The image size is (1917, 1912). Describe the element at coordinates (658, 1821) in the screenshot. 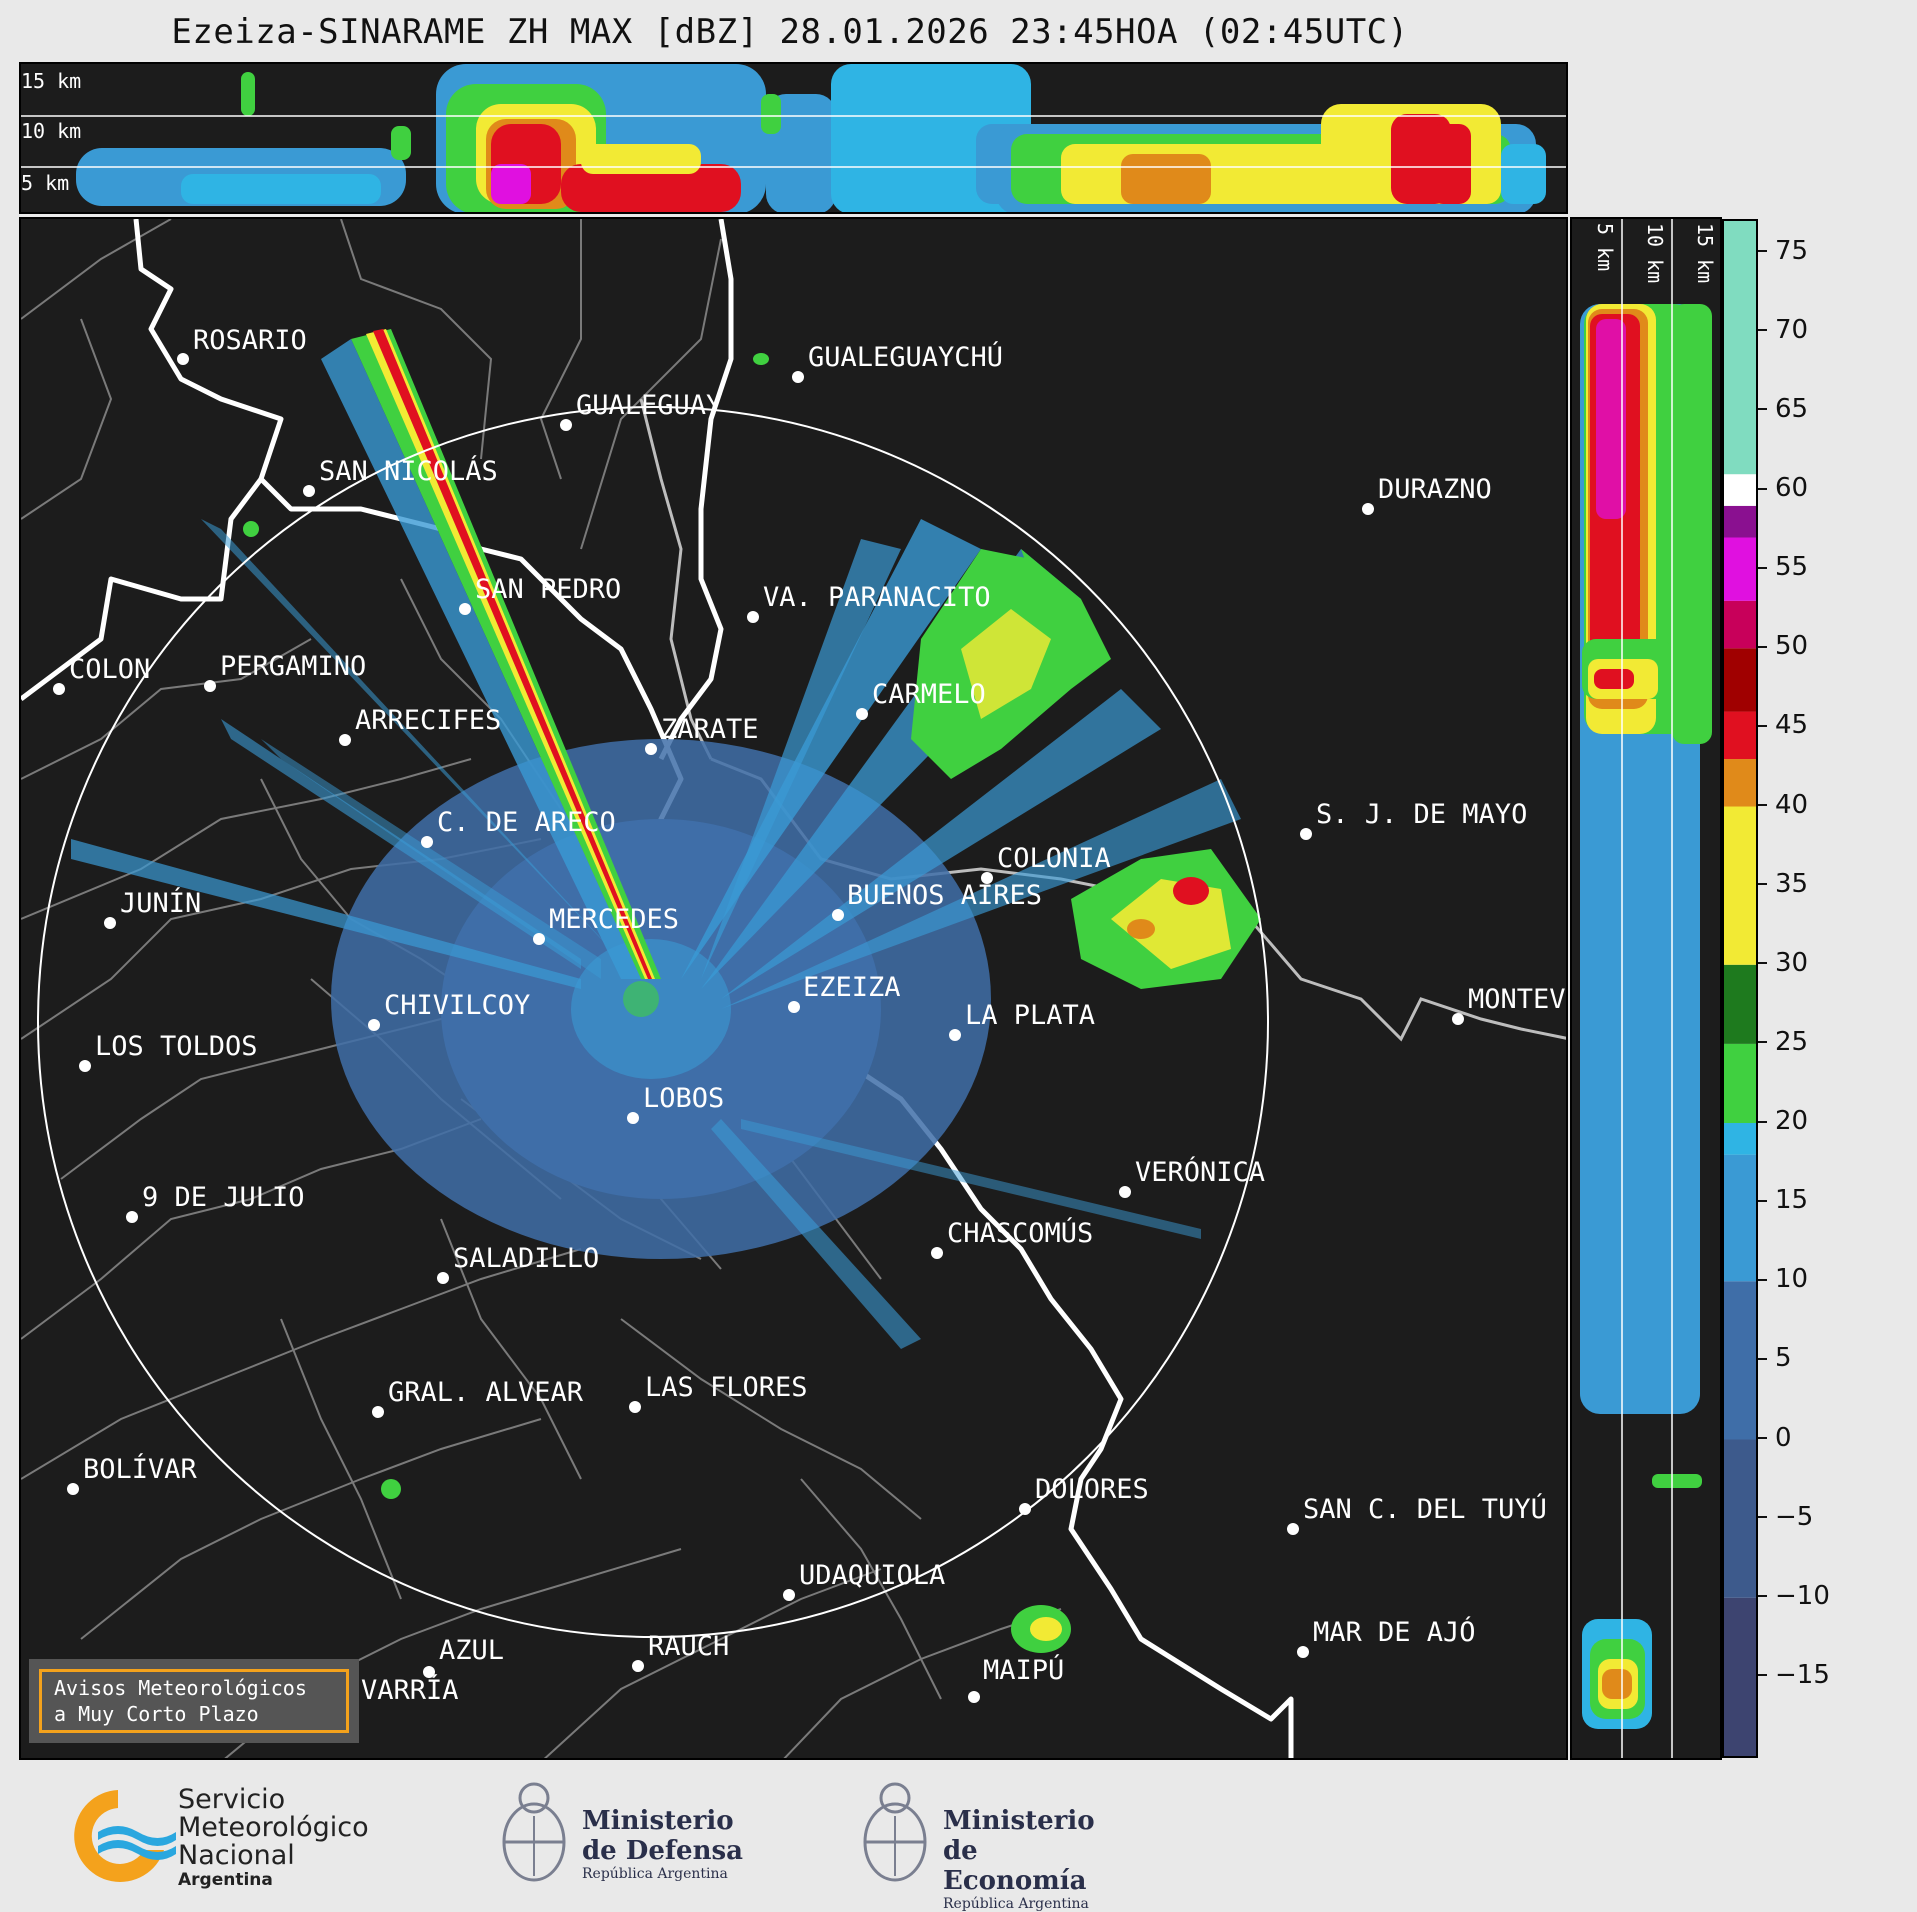

I see `defensa-line-1: Ministerio` at that location.